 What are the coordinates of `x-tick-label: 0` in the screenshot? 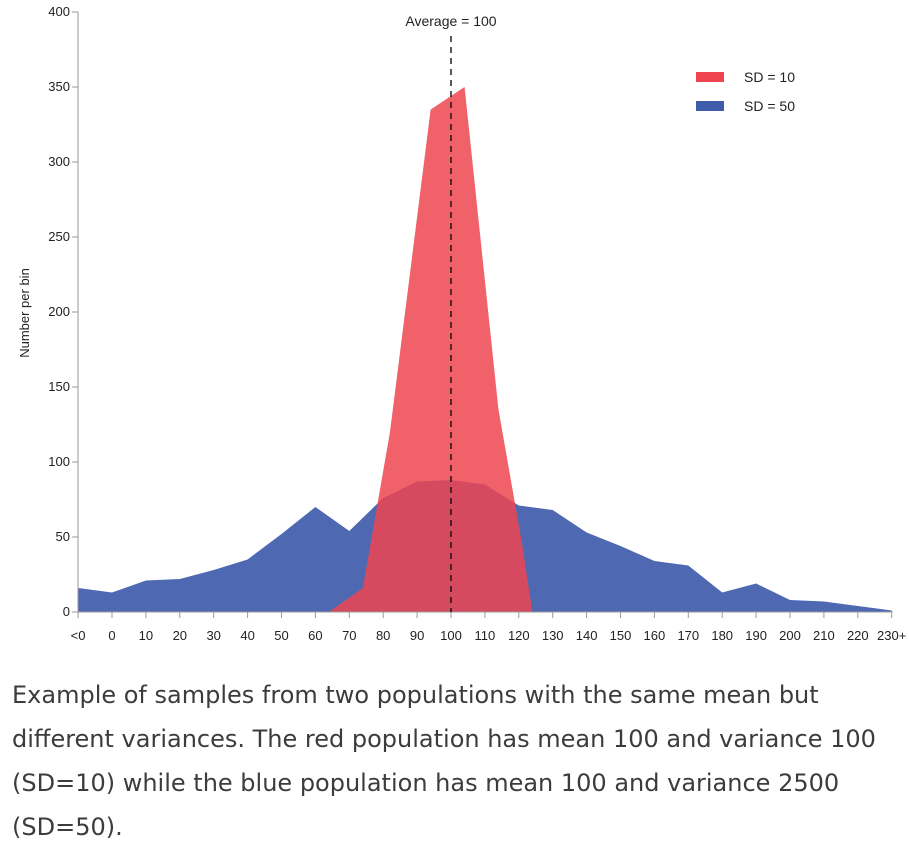 It's located at (111, 635).